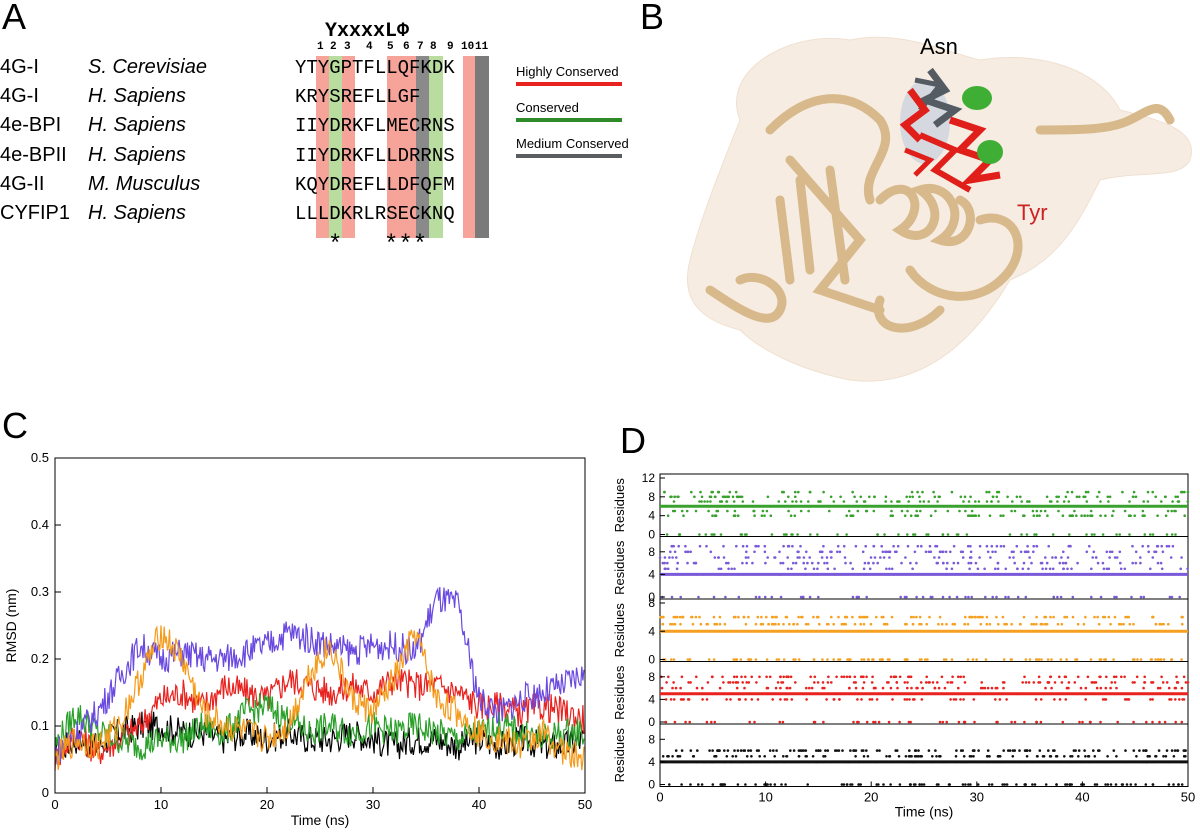  I want to click on species-name: S. Cerevisiae, so click(147, 67).